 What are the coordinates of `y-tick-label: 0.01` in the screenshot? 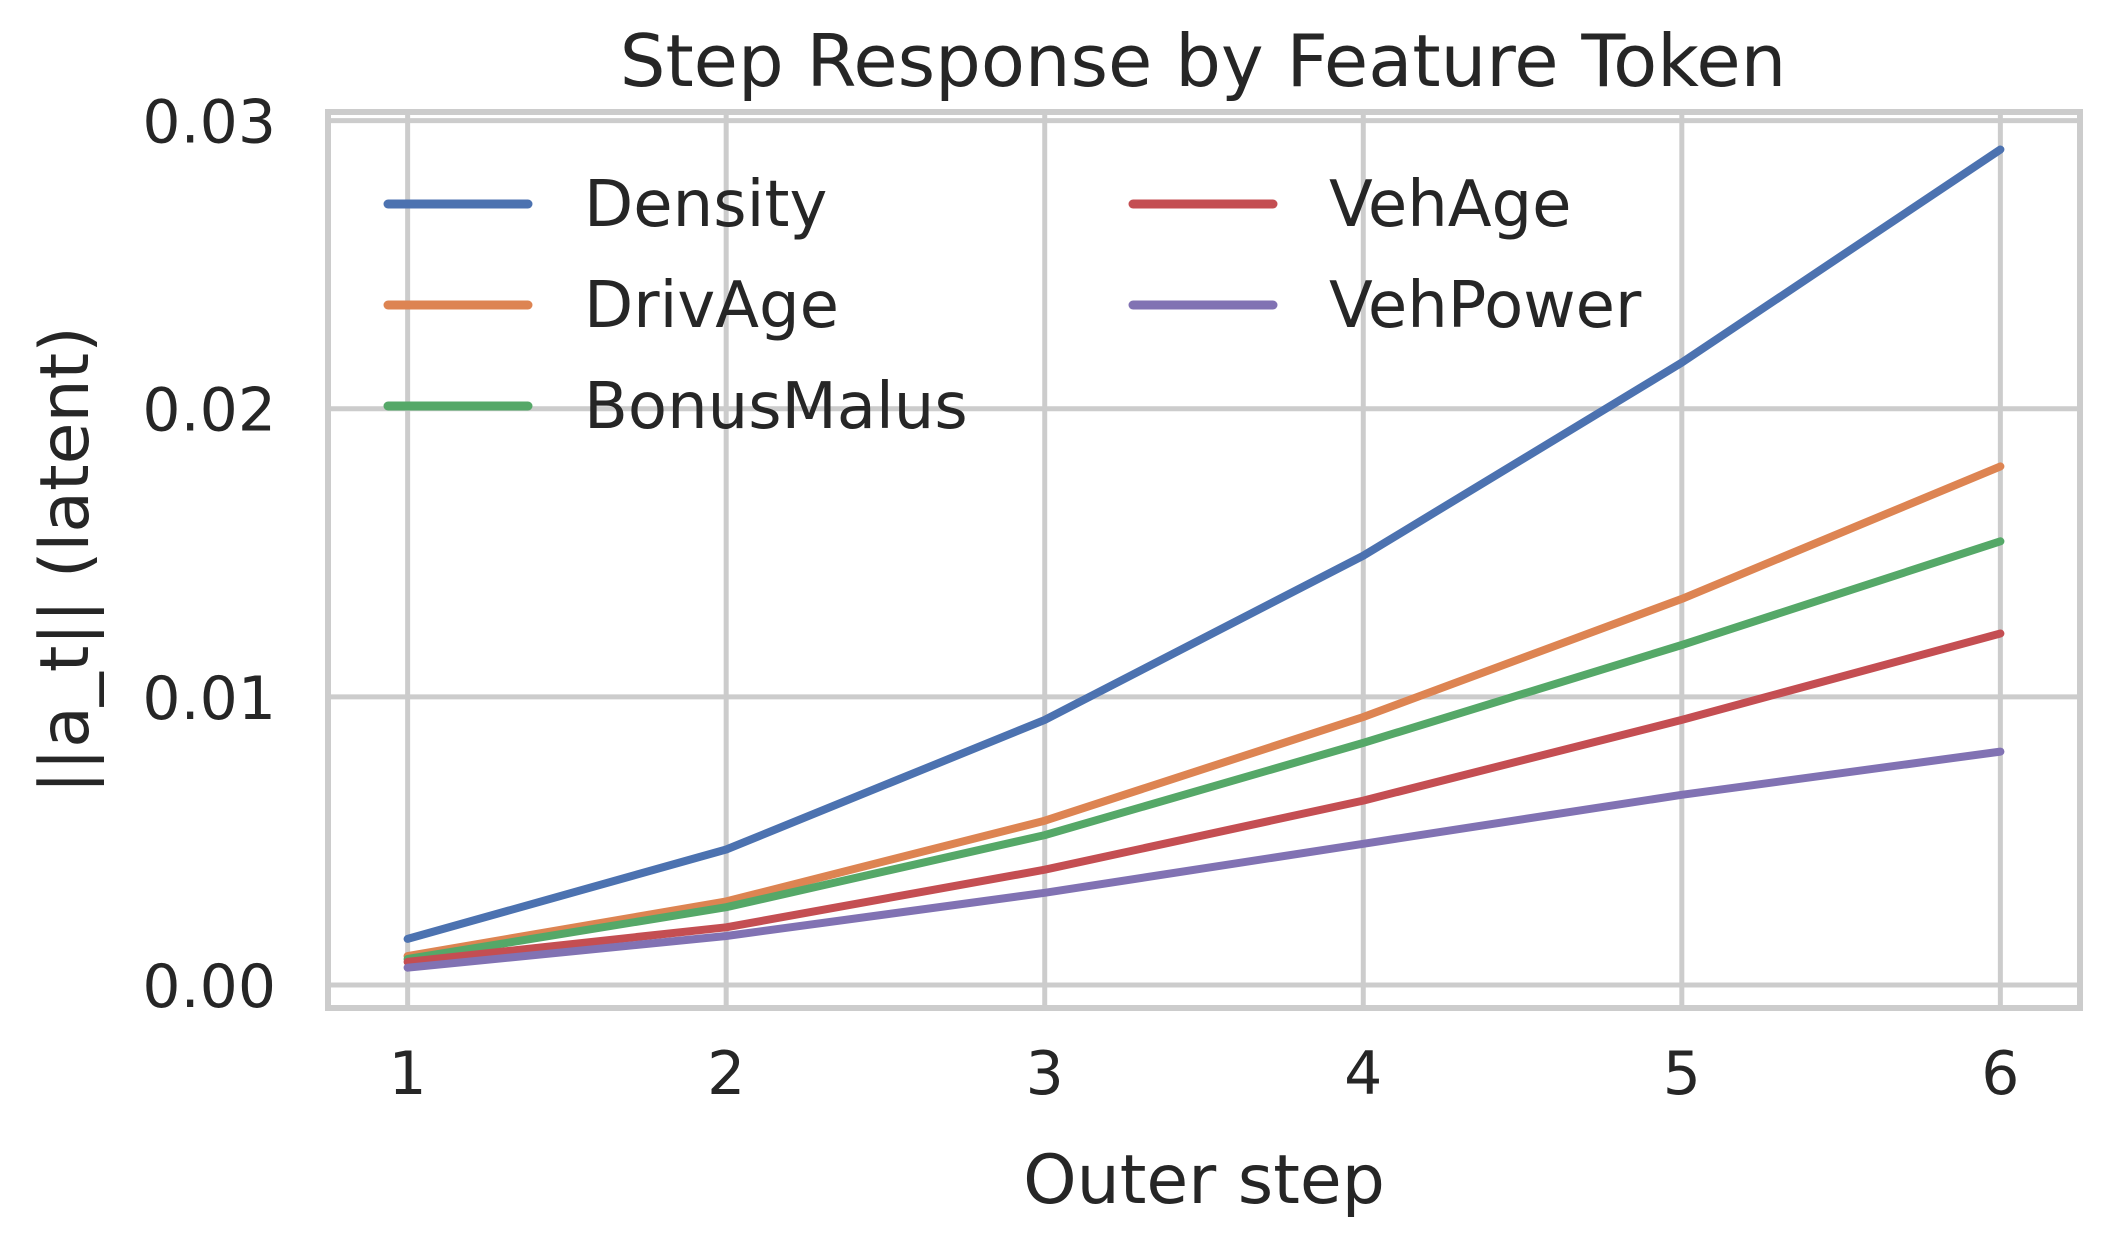 It's located at (209, 699).